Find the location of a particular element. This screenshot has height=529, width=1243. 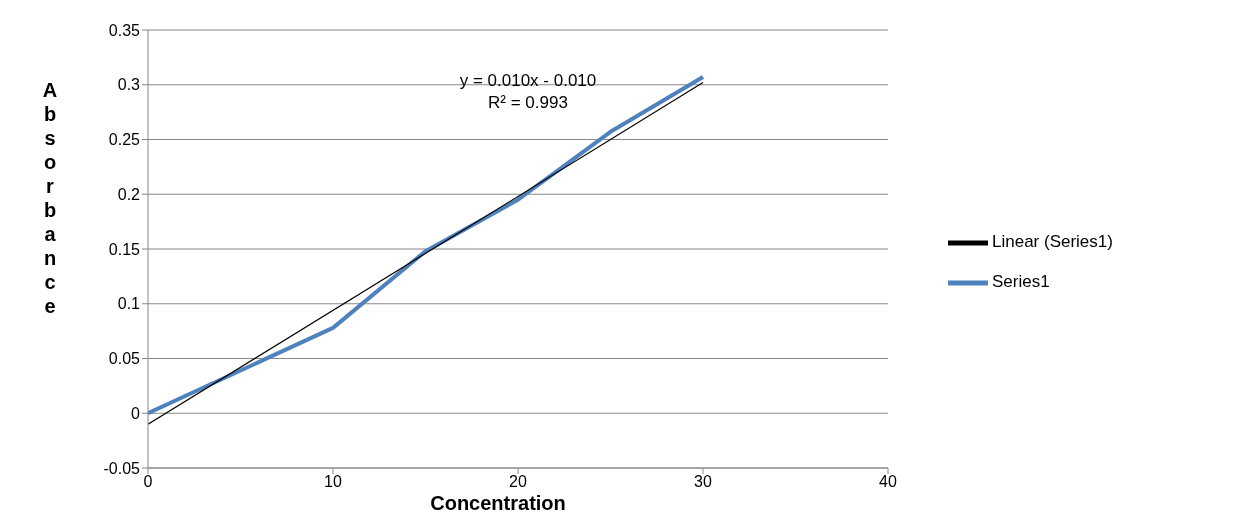

y-tick-label: 0.3 is located at coordinates (129, 85).